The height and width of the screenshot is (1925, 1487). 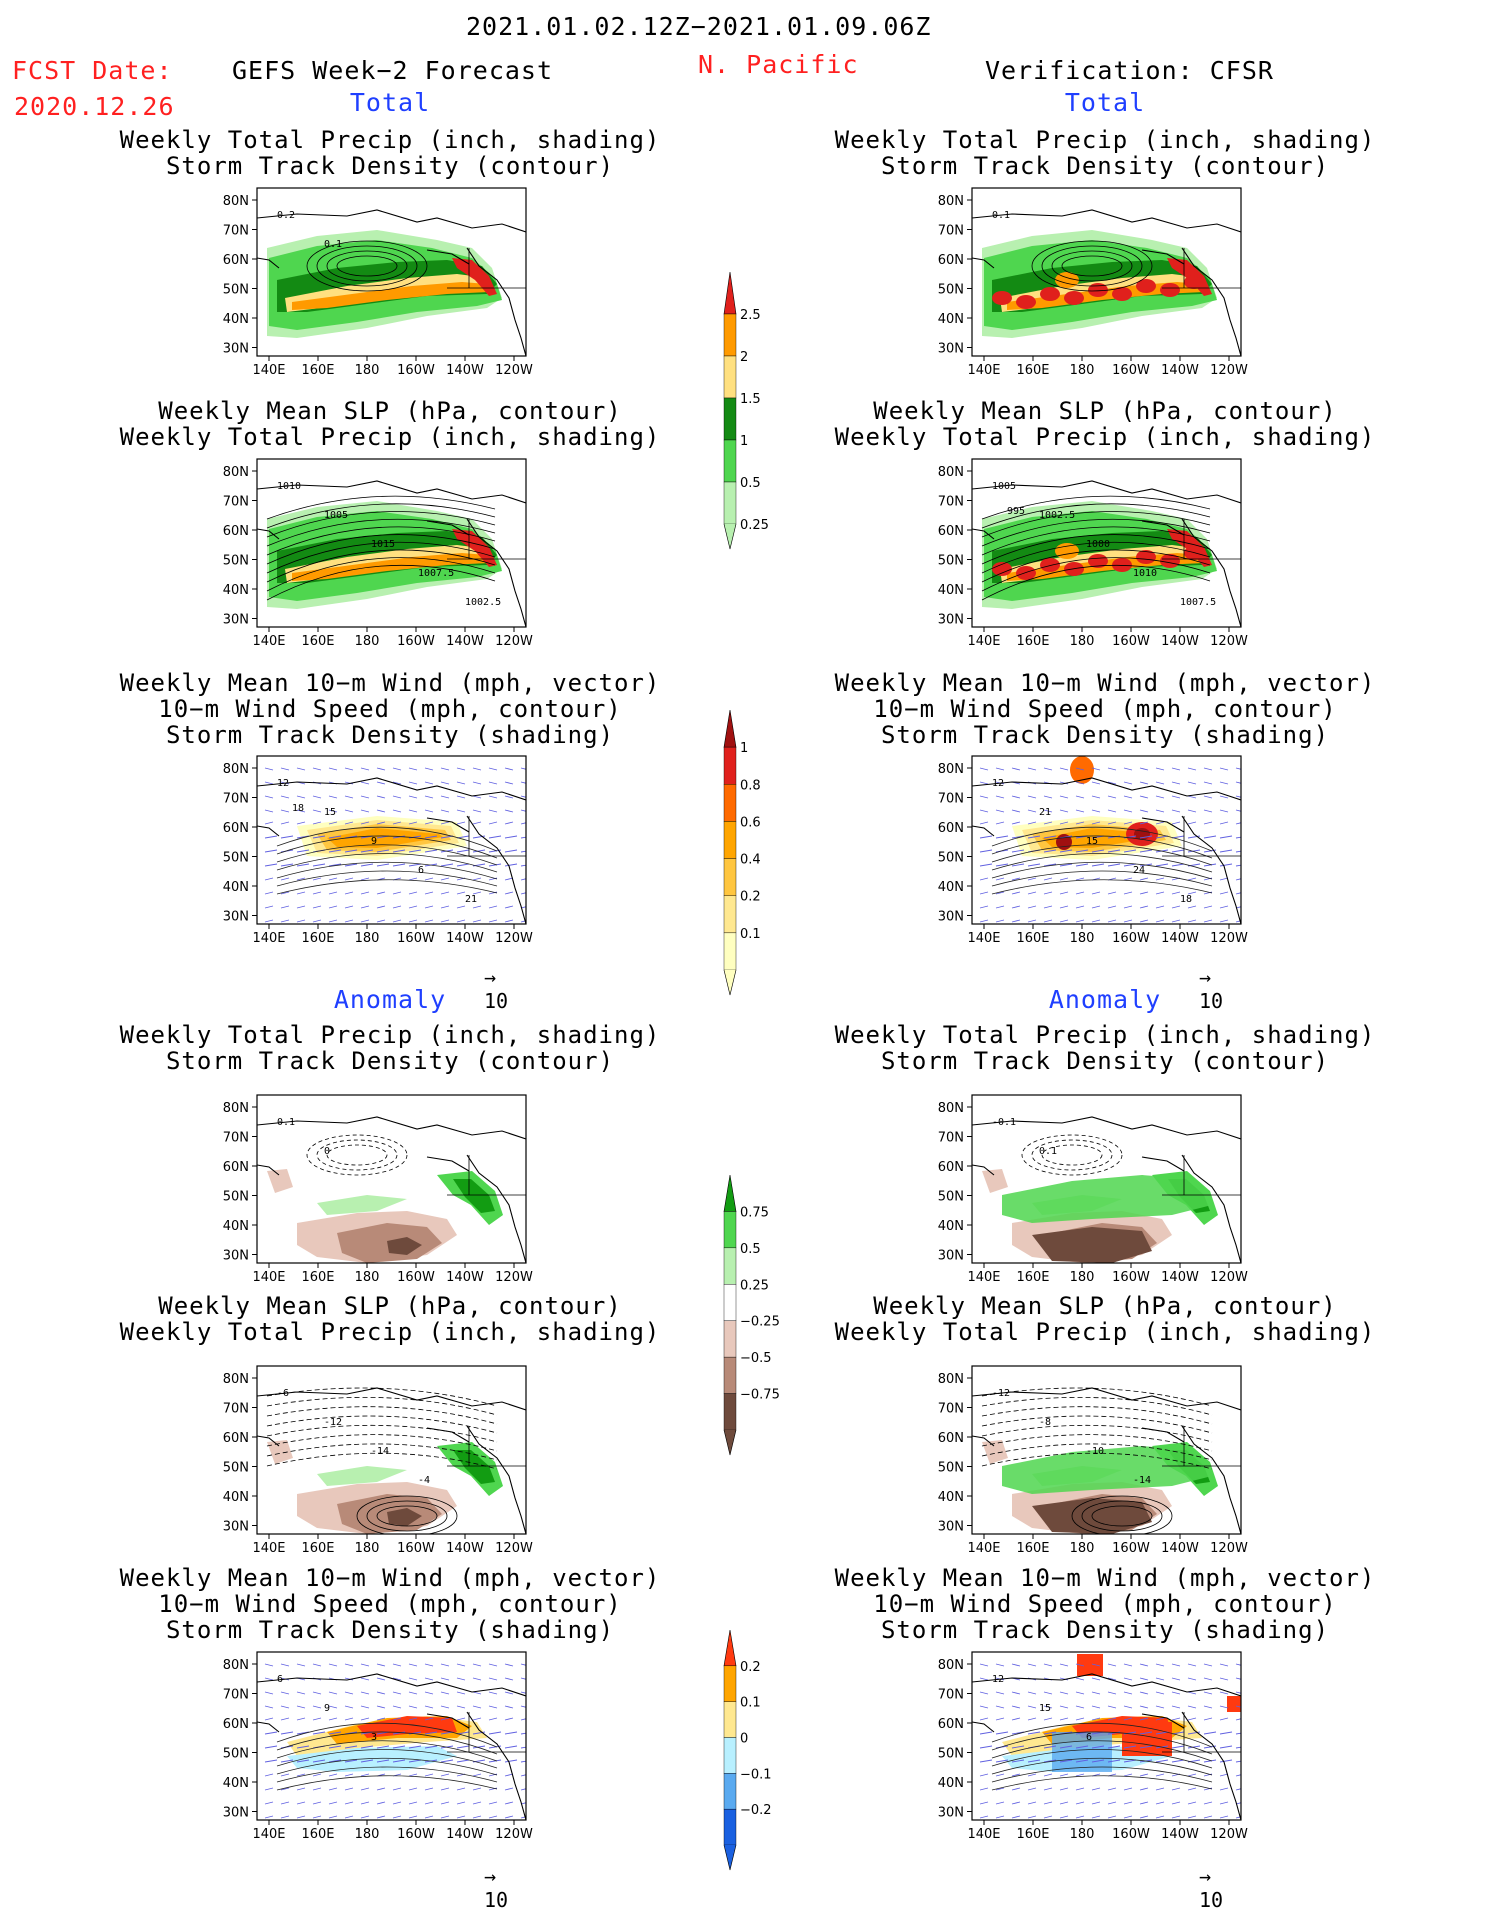 I want to click on section-anomaly-right: Anomaly, so click(x=1105, y=999).